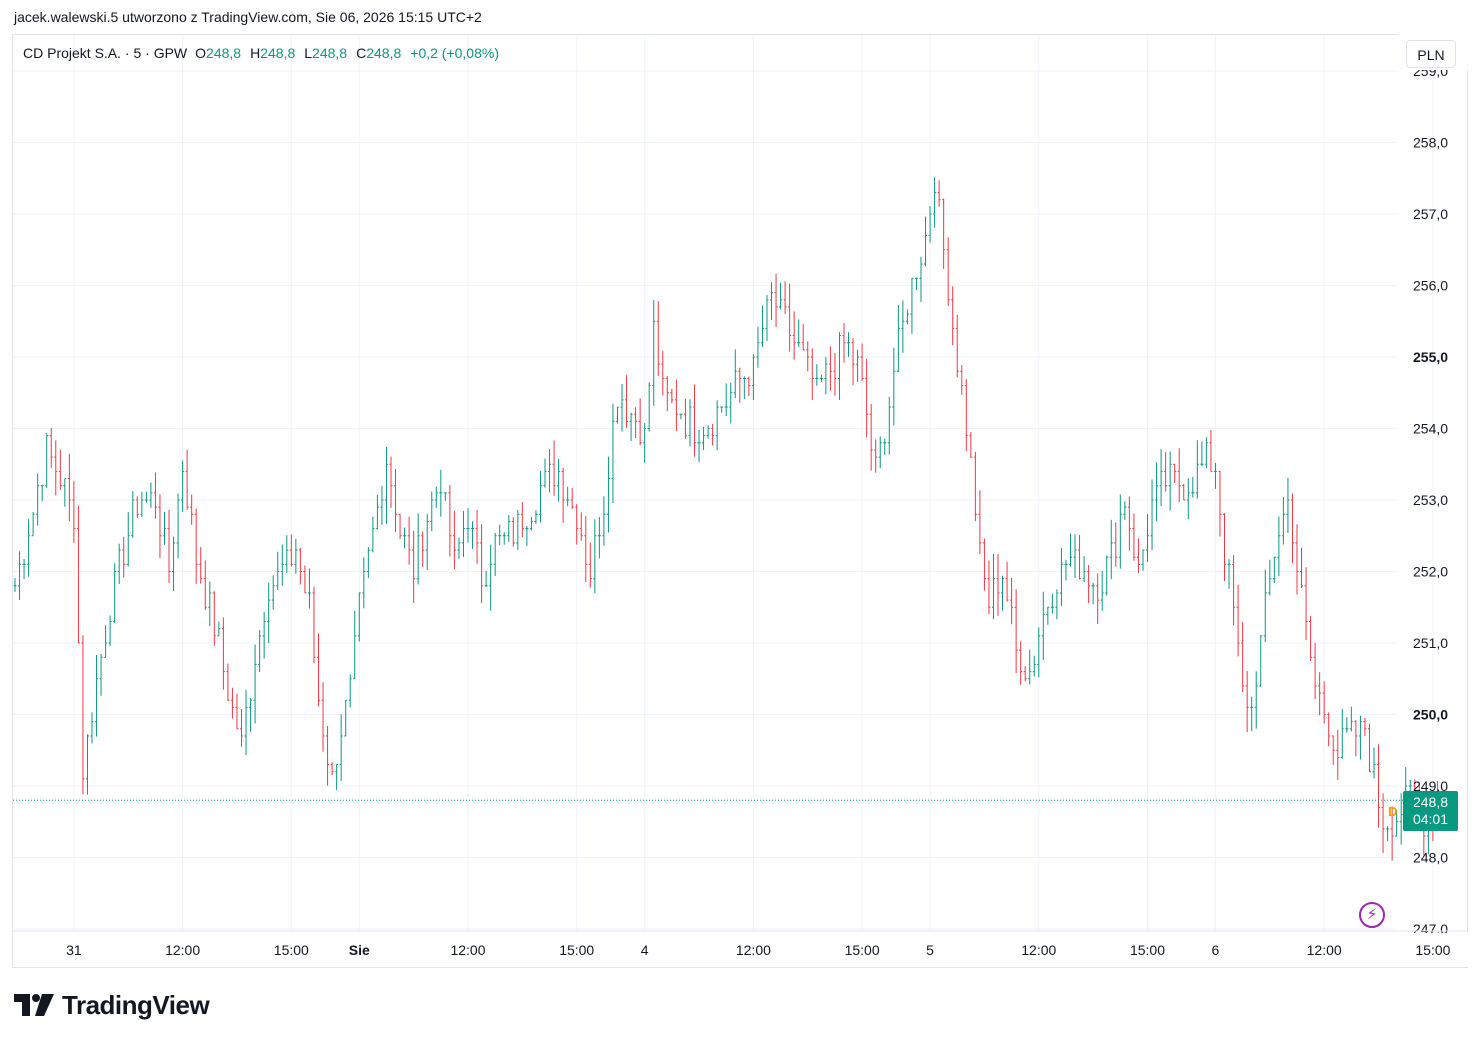  What do you see at coordinates (1430, 572) in the screenshot?
I see `y-tick-label: 252,0` at bounding box center [1430, 572].